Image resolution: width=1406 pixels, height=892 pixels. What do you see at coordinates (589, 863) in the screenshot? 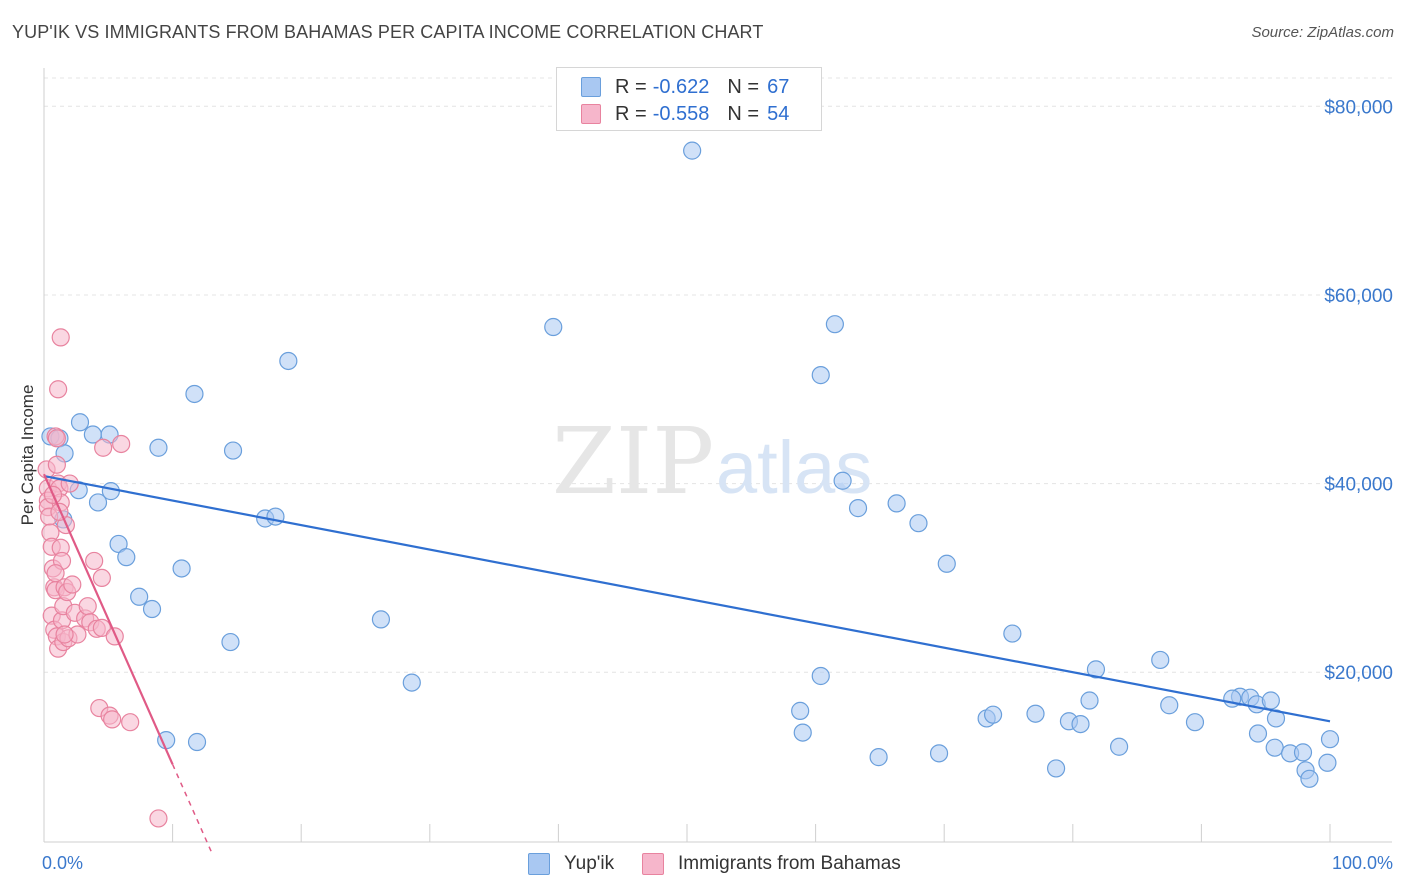
I see `legend-label: Yup'ik` at bounding box center [589, 863].